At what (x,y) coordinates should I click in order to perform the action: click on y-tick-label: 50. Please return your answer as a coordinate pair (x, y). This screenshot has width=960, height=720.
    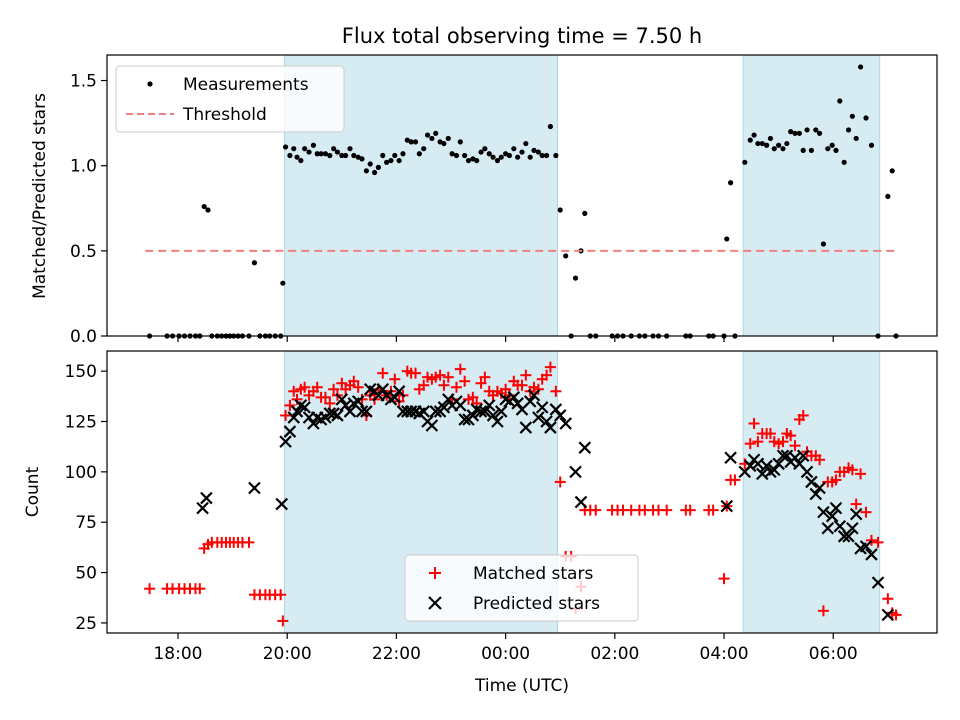
    Looking at the image, I should click on (86, 574).